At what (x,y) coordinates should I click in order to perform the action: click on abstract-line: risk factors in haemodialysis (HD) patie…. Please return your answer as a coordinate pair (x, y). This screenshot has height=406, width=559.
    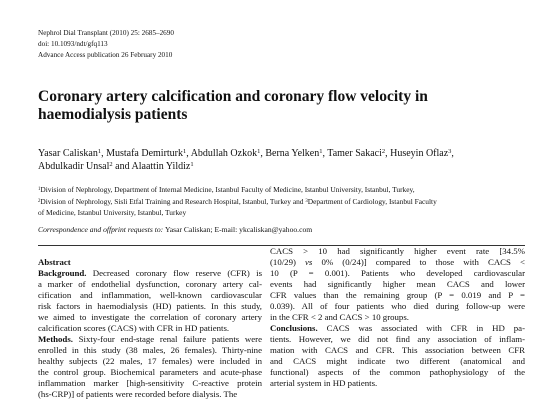
    Looking at the image, I should click on (150, 306).